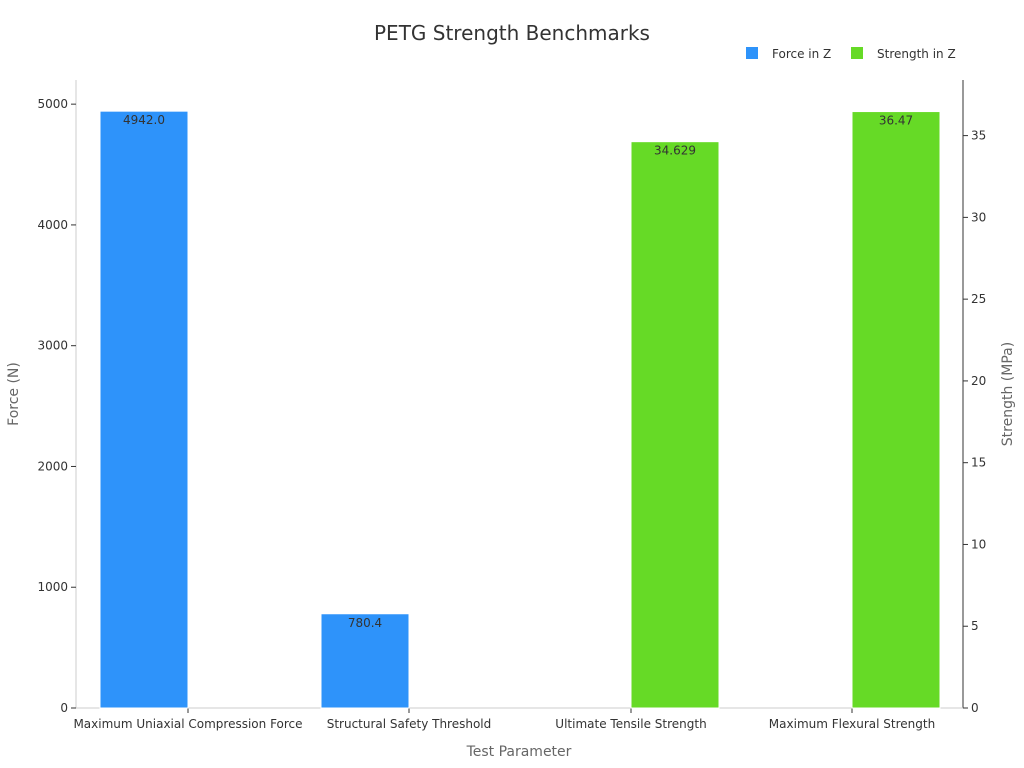 This screenshot has height=768, width=1024. Describe the element at coordinates (409, 724) in the screenshot. I see `x-tick-label: Structural Safety Threshold` at that location.